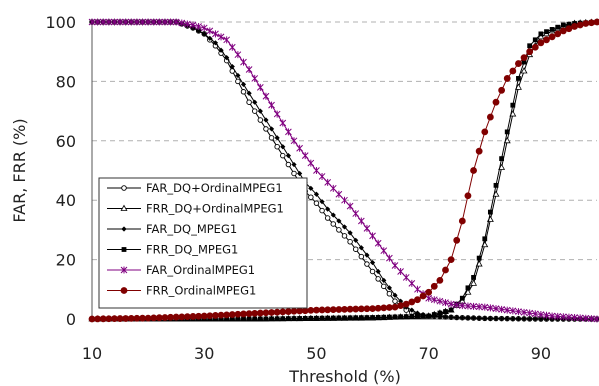 The height and width of the screenshot is (386, 599). Describe the element at coordinates (66, 200) in the screenshot. I see `y-tick-label: 40` at that location.